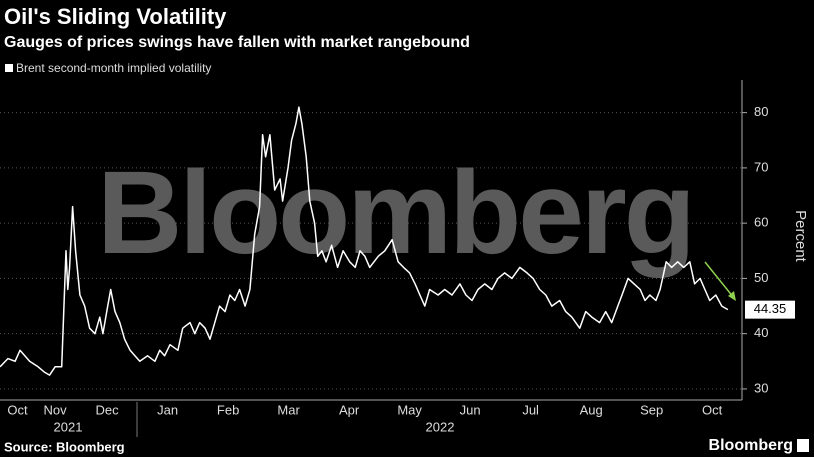 This screenshot has height=457, width=814. What do you see at coordinates (761, 111) in the screenshot?
I see `y-tick-label: 80` at bounding box center [761, 111].